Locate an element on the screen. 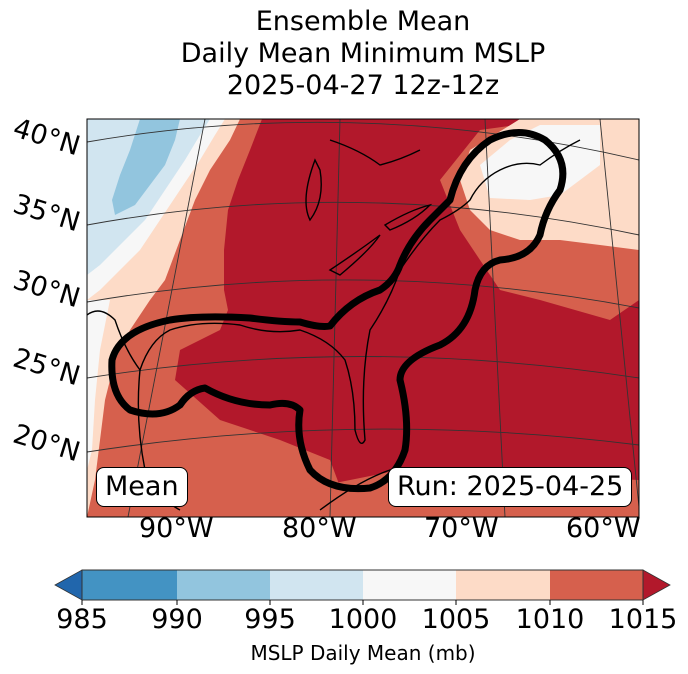 Image resolution: width=688 pixels, height=674 pixels. lake-superior-huron is located at coordinates (375, 152).